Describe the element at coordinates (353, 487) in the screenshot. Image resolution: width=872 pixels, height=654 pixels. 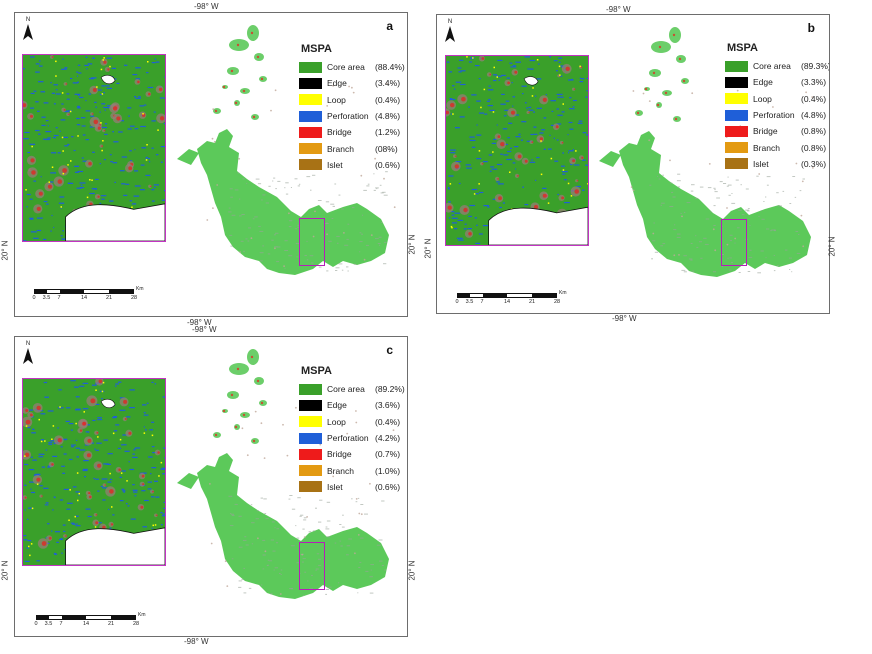
I see `legend-item: Islet (0.6%)` at that location.